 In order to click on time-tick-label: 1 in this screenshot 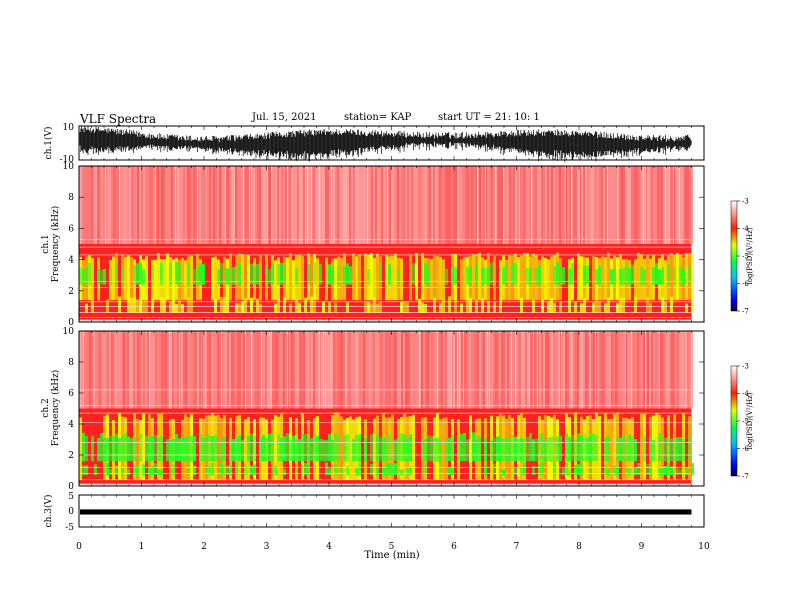, I will do `click(142, 547)`.